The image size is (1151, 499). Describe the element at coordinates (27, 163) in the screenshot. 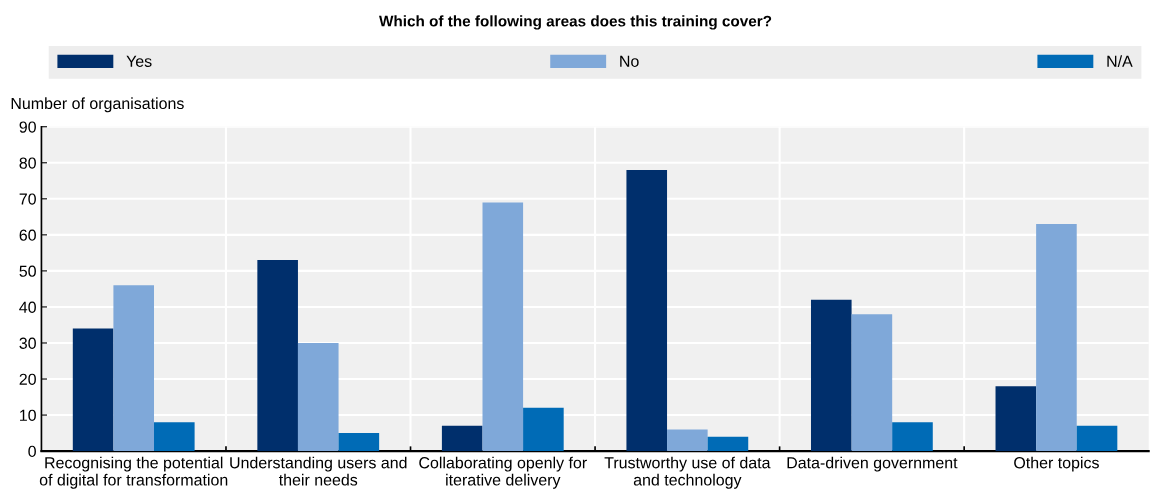

I see `y-tick-label: 80` at that location.